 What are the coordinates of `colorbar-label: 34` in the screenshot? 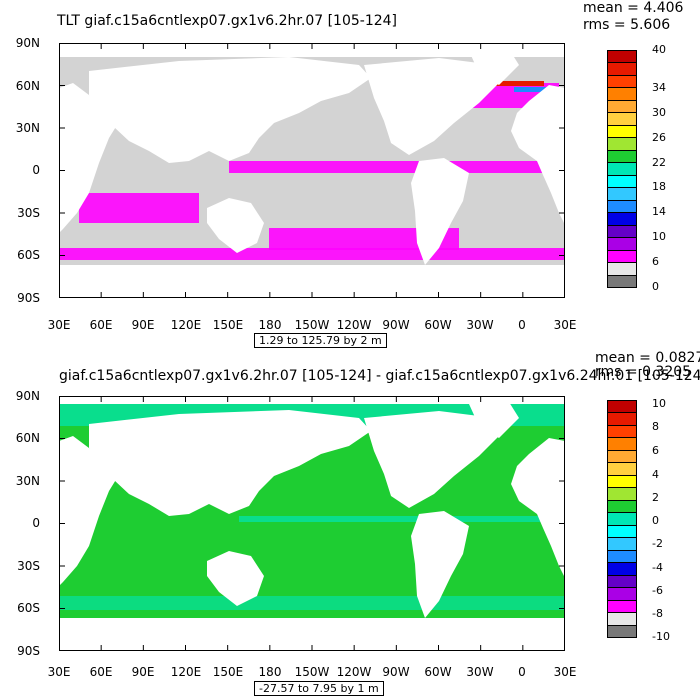 It's located at (659, 87).